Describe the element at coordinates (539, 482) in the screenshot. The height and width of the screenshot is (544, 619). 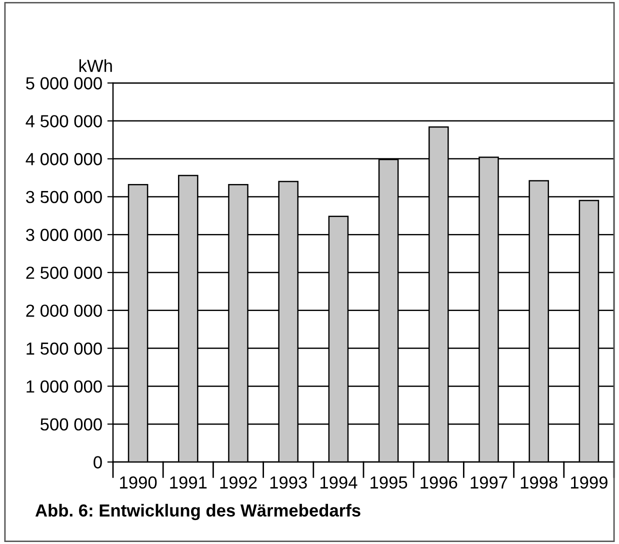
I see `x-tick-label: 1998` at that location.